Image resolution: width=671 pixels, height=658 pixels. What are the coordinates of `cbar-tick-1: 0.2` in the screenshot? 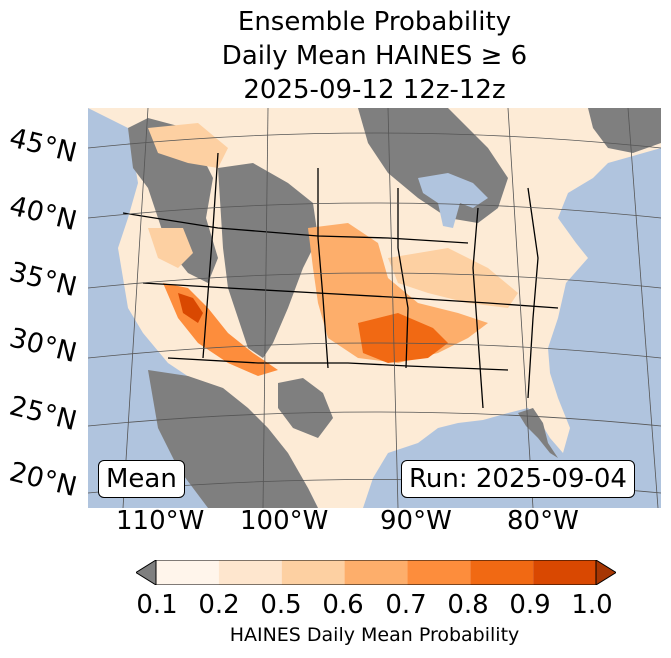 It's located at (219, 605).